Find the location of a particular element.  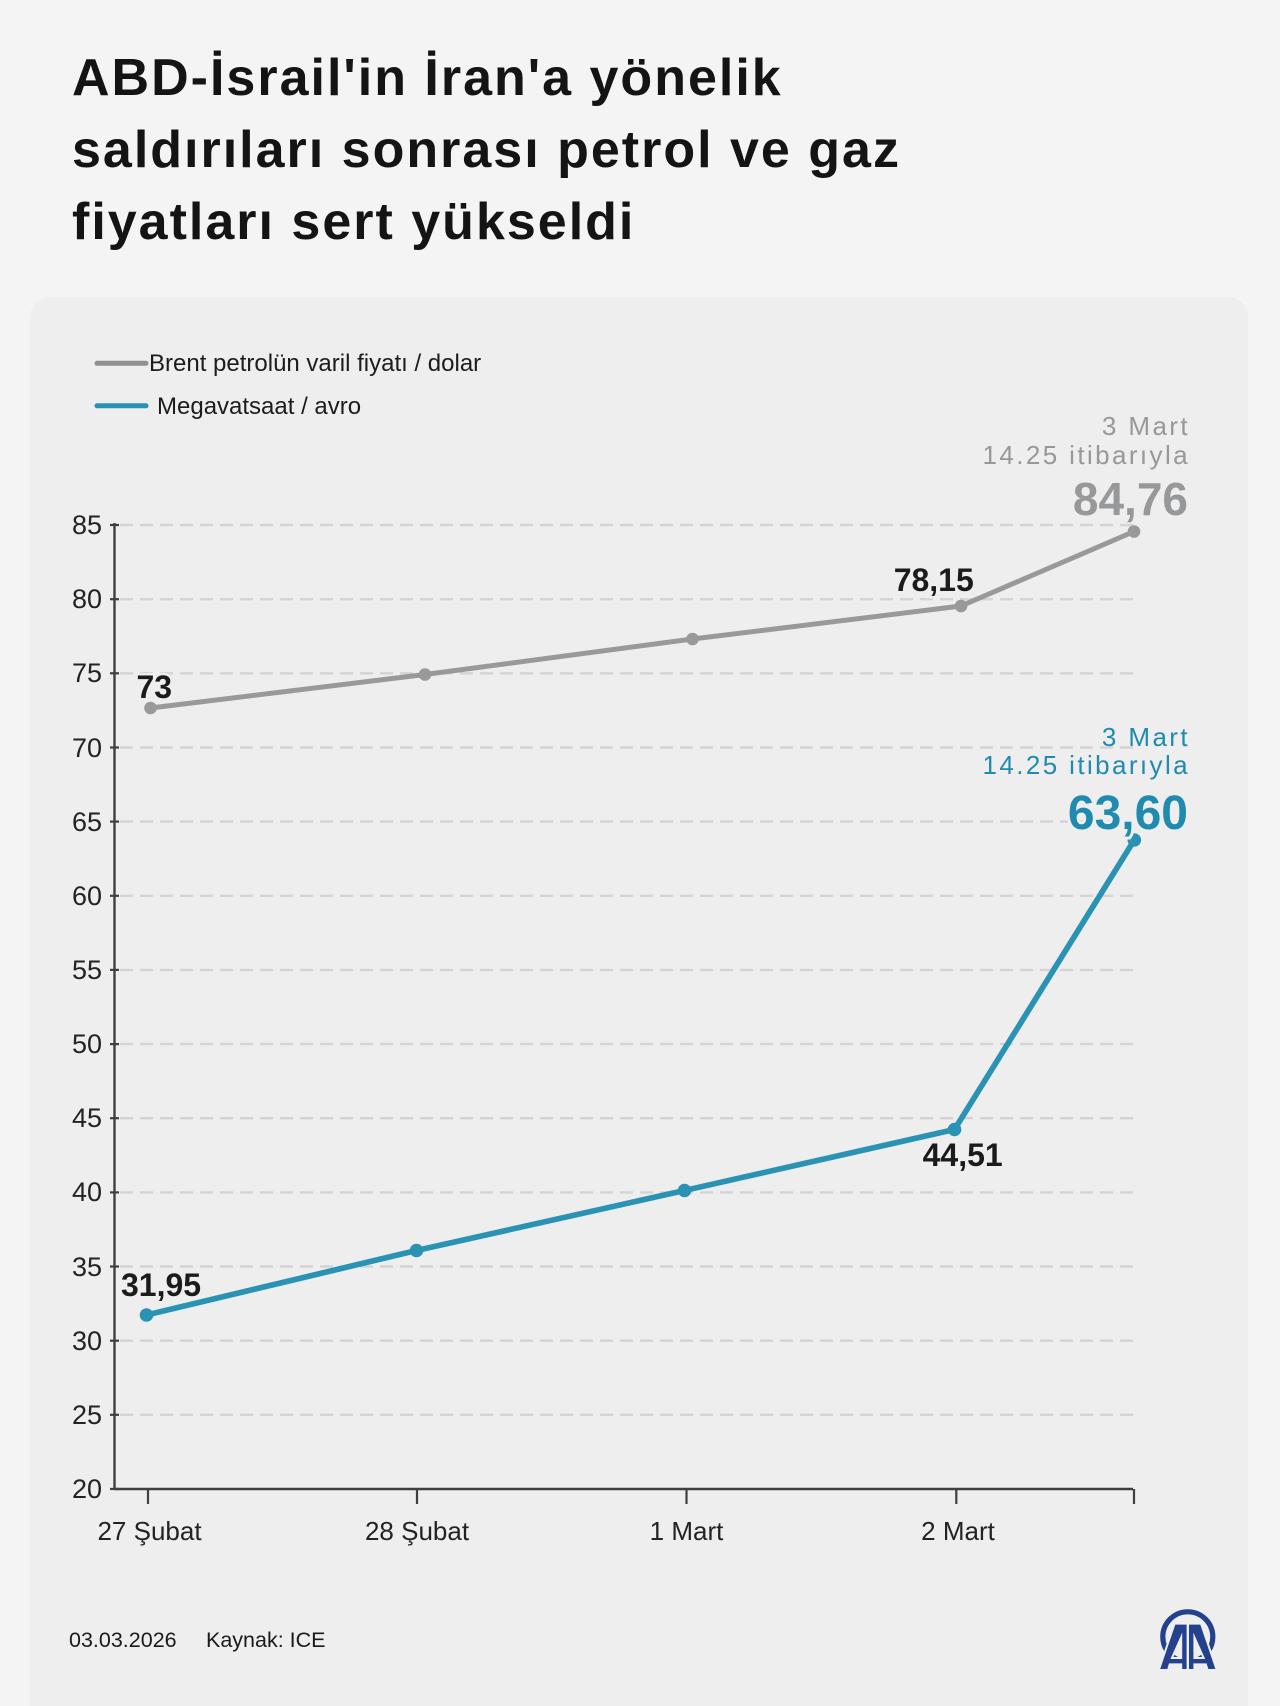

svg-text: 84,76 is located at coordinates (1130, 499).